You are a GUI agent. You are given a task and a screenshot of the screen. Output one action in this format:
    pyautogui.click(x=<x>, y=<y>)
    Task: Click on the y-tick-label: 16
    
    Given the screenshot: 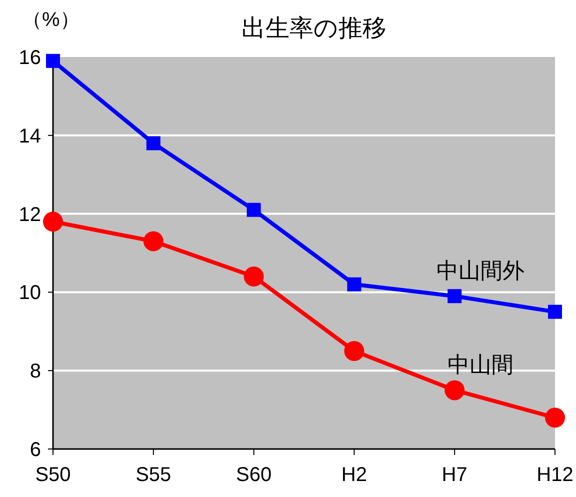 What is the action you would take?
    pyautogui.click(x=29, y=58)
    